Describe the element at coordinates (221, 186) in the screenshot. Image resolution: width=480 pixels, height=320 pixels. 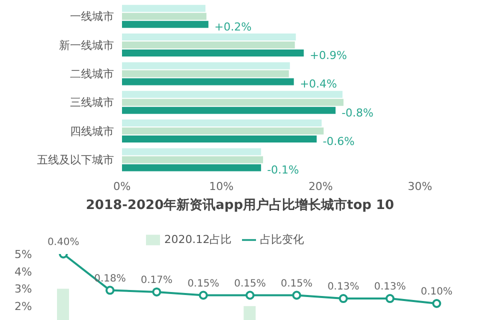
I see `x-tick-label: 10%` at that location.